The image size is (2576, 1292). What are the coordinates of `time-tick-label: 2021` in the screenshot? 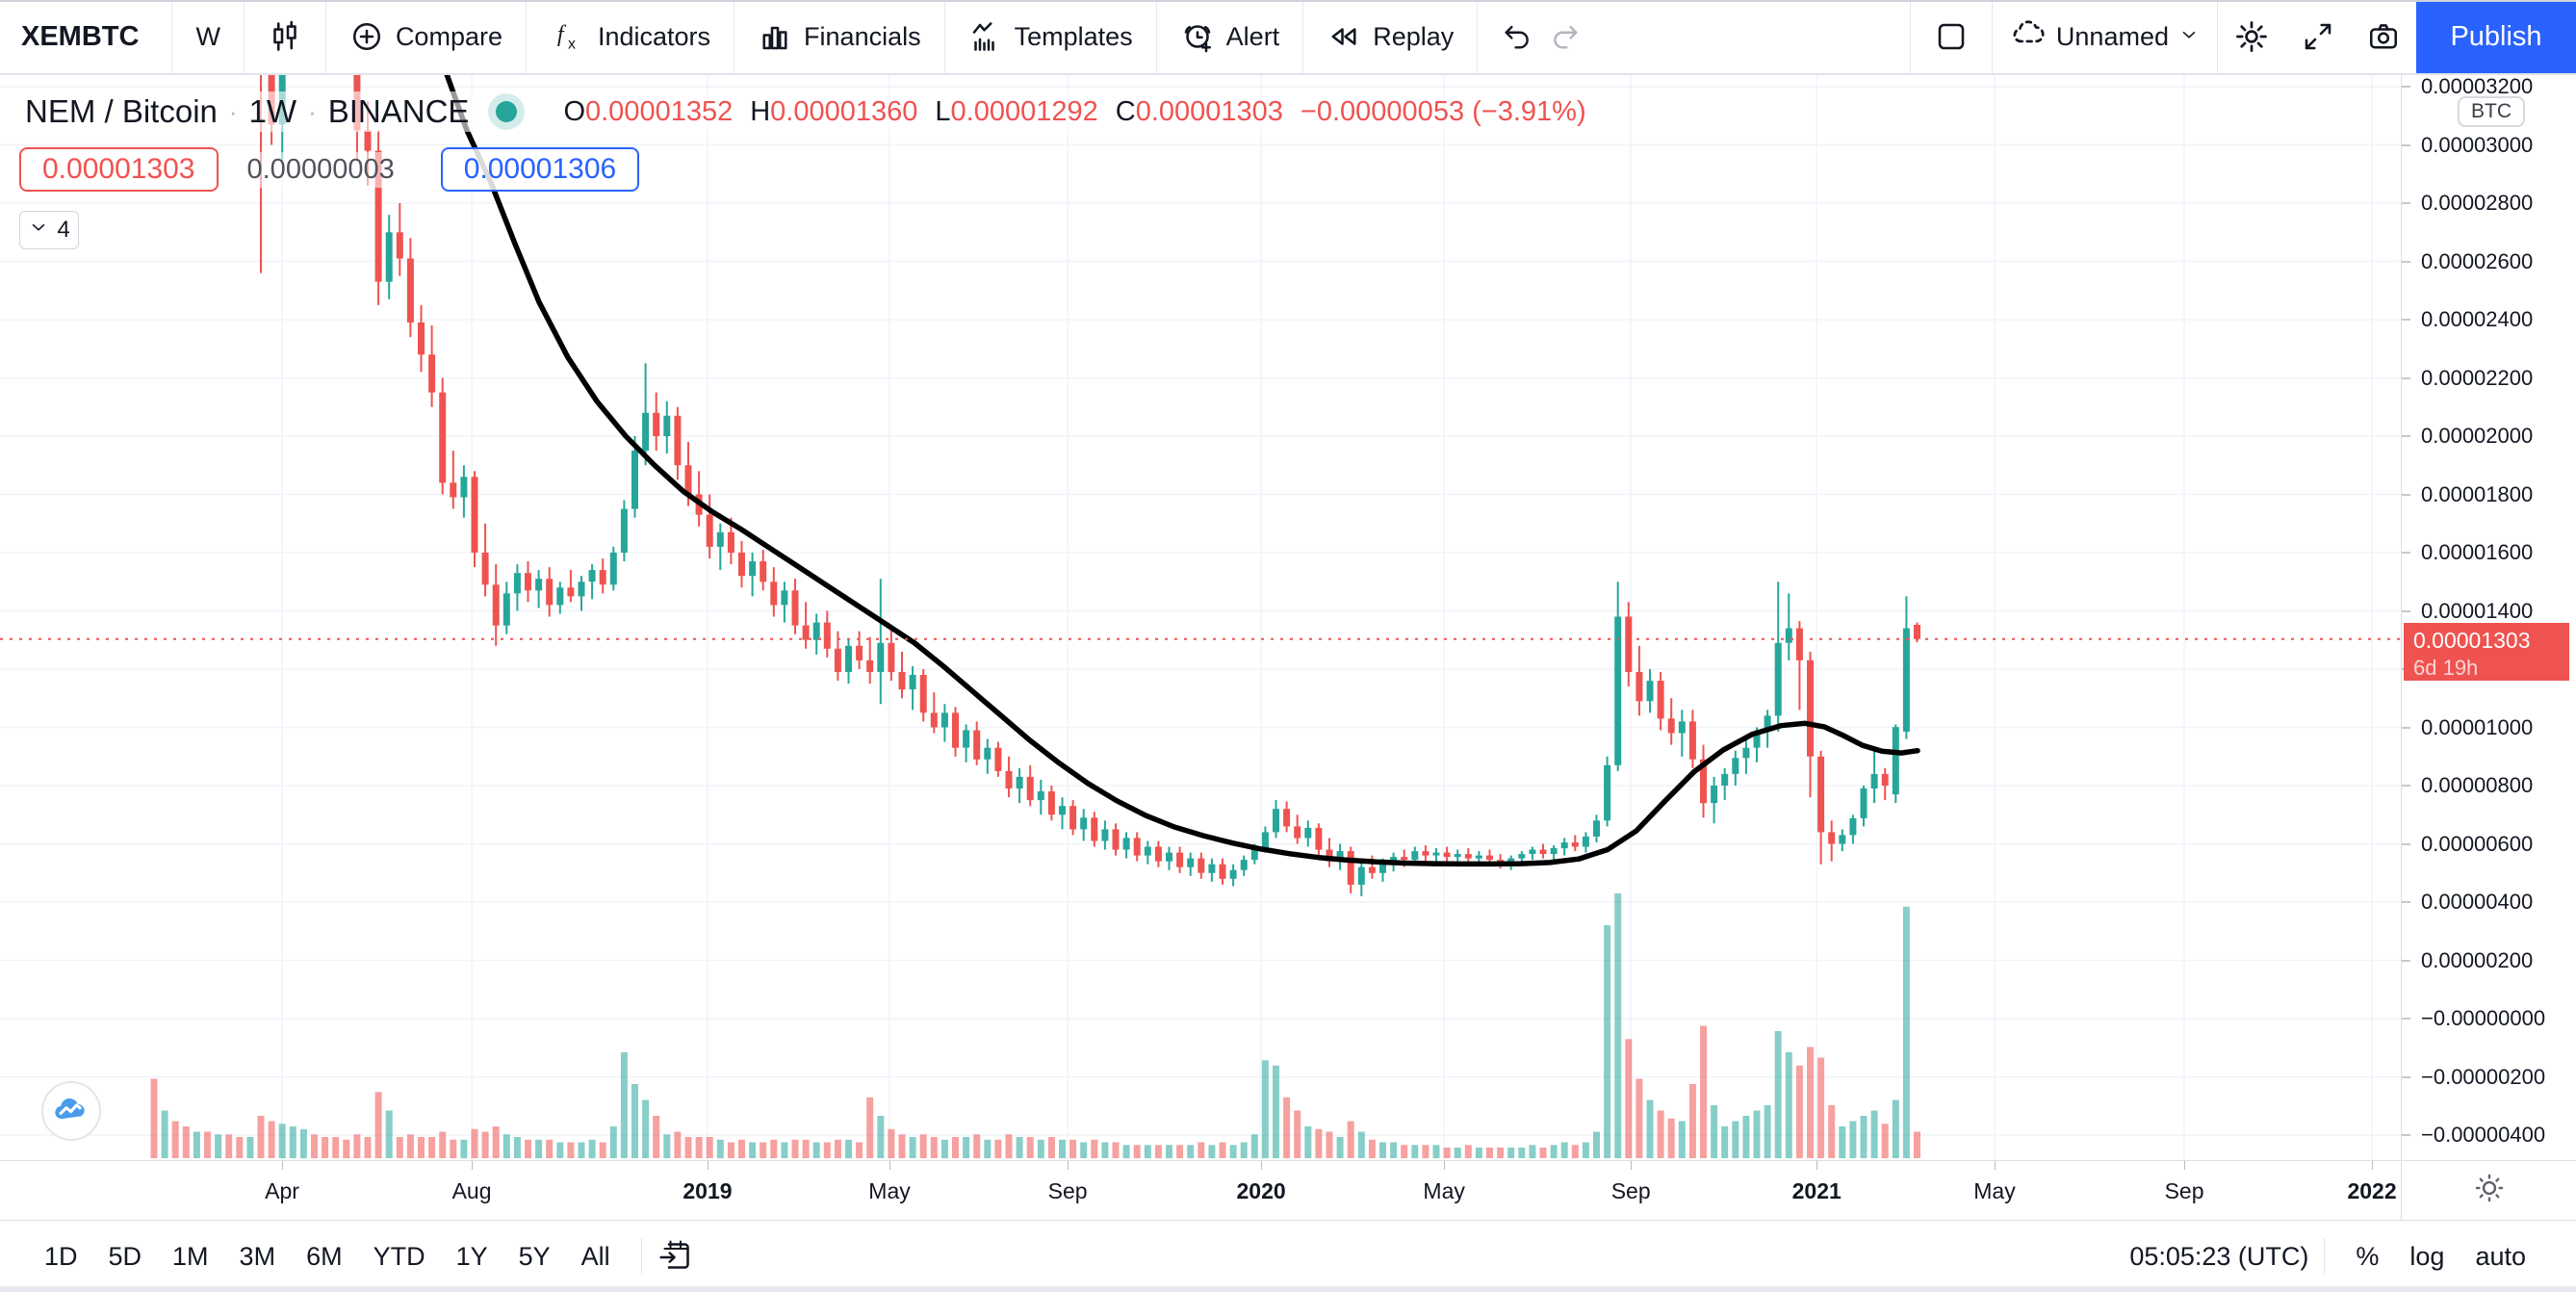 It's located at (1817, 1190).